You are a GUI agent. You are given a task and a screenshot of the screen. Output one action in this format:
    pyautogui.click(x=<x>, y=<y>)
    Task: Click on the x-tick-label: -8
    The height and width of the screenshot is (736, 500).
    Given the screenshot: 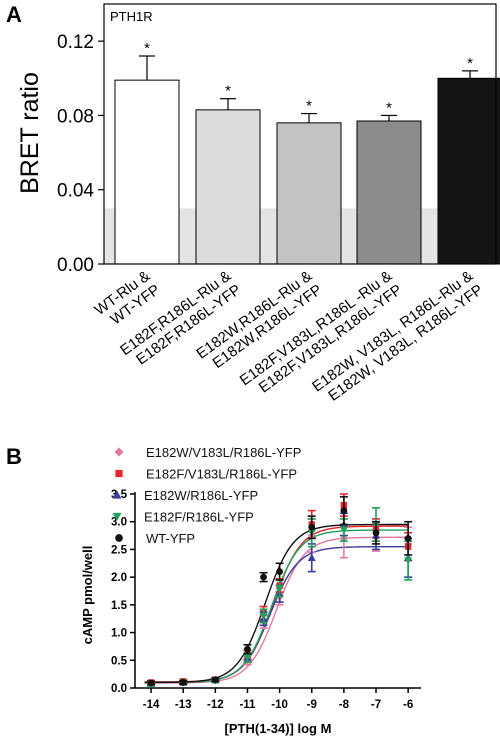 What is the action you would take?
    pyautogui.click(x=344, y=705)
    